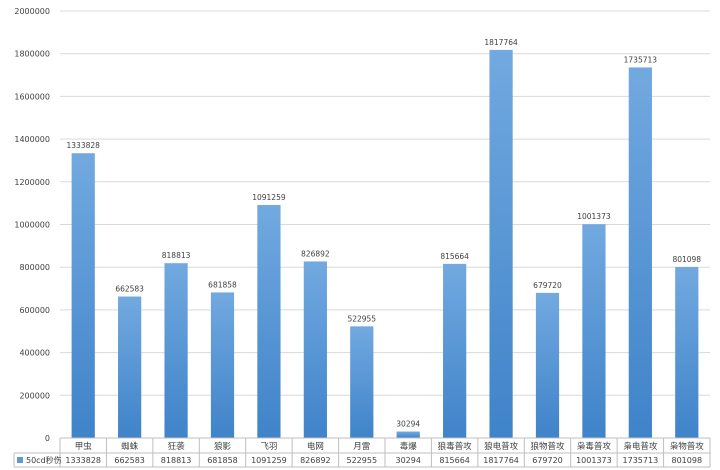  I want to click on category-label: 枭毒普攻, so click(594, 446).